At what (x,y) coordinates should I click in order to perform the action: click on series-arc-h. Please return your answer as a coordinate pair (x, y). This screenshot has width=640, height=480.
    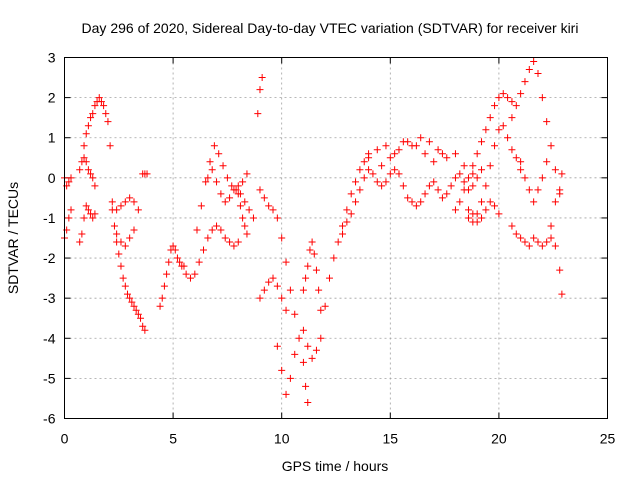
    Looking at the image, I should click on (125, 238).